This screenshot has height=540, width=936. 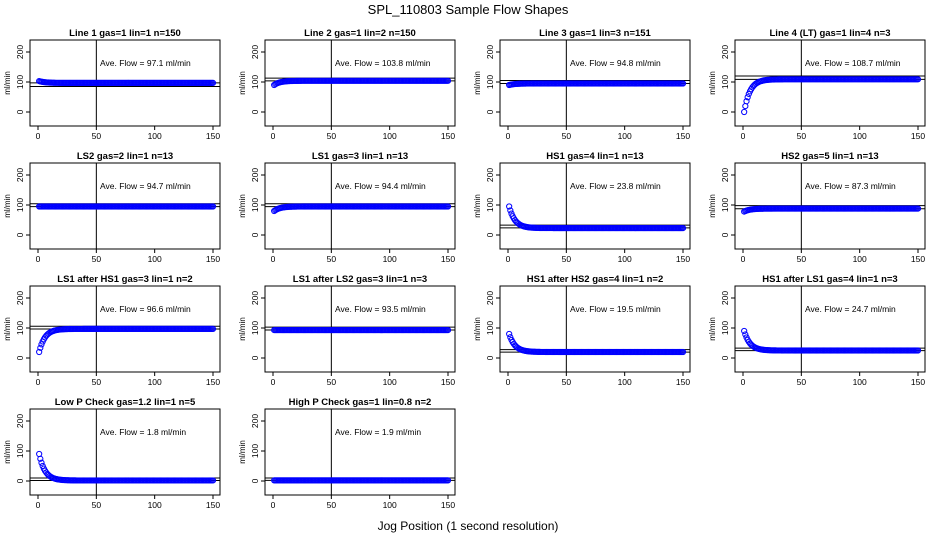 What do you see at coordinates (383, 63) in the screenshot?
I see `average-flow-annotation: Ave. Flow = 103.8 ml/min` at bounding box center [383, 63].